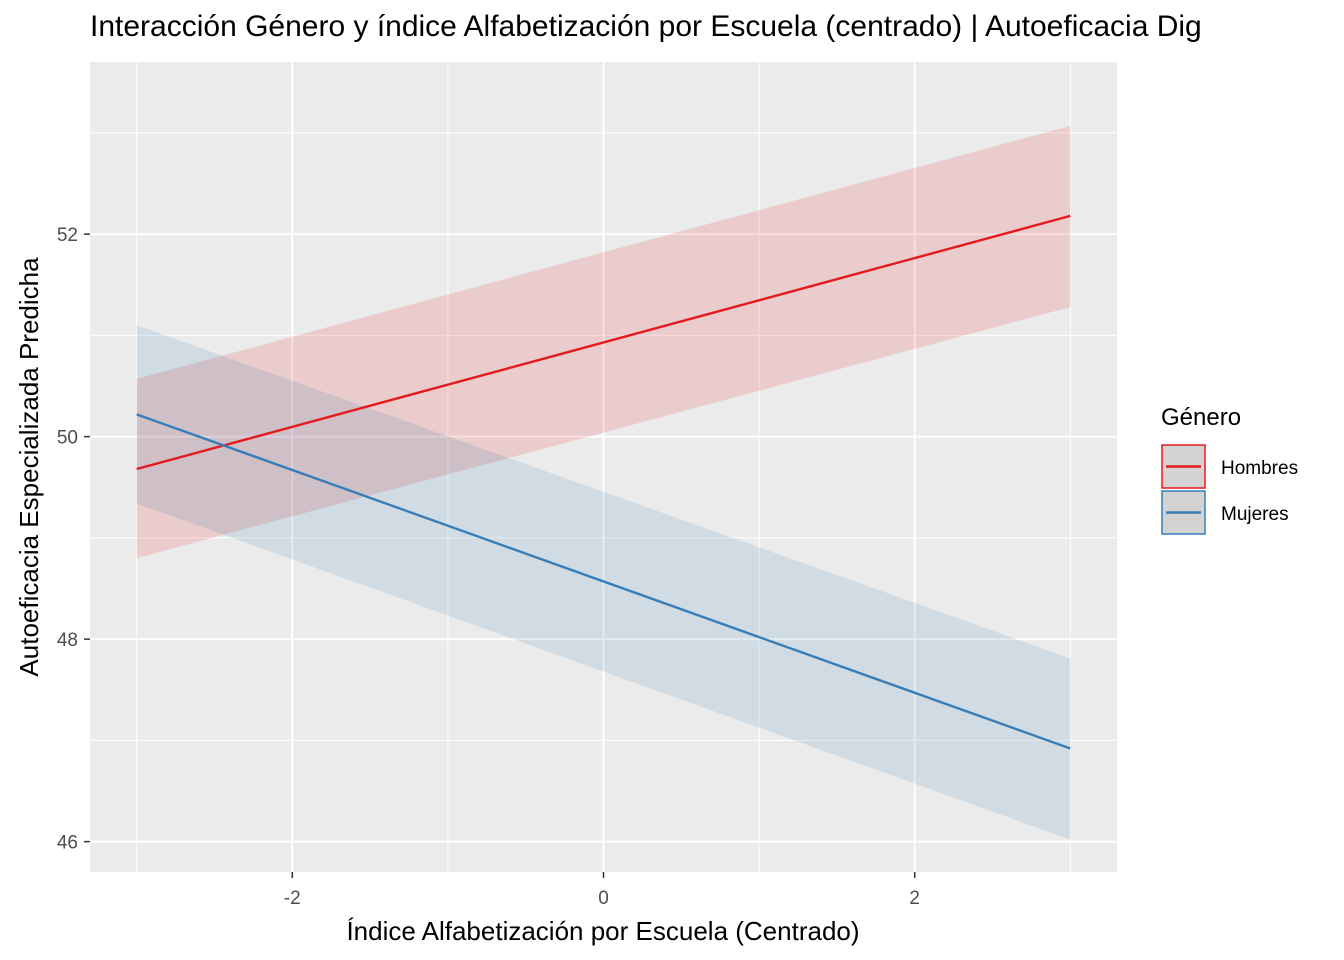  Describe the element at coordinates (914, 898) in the screenshot. I see `x-tick-label: 2` at that location.